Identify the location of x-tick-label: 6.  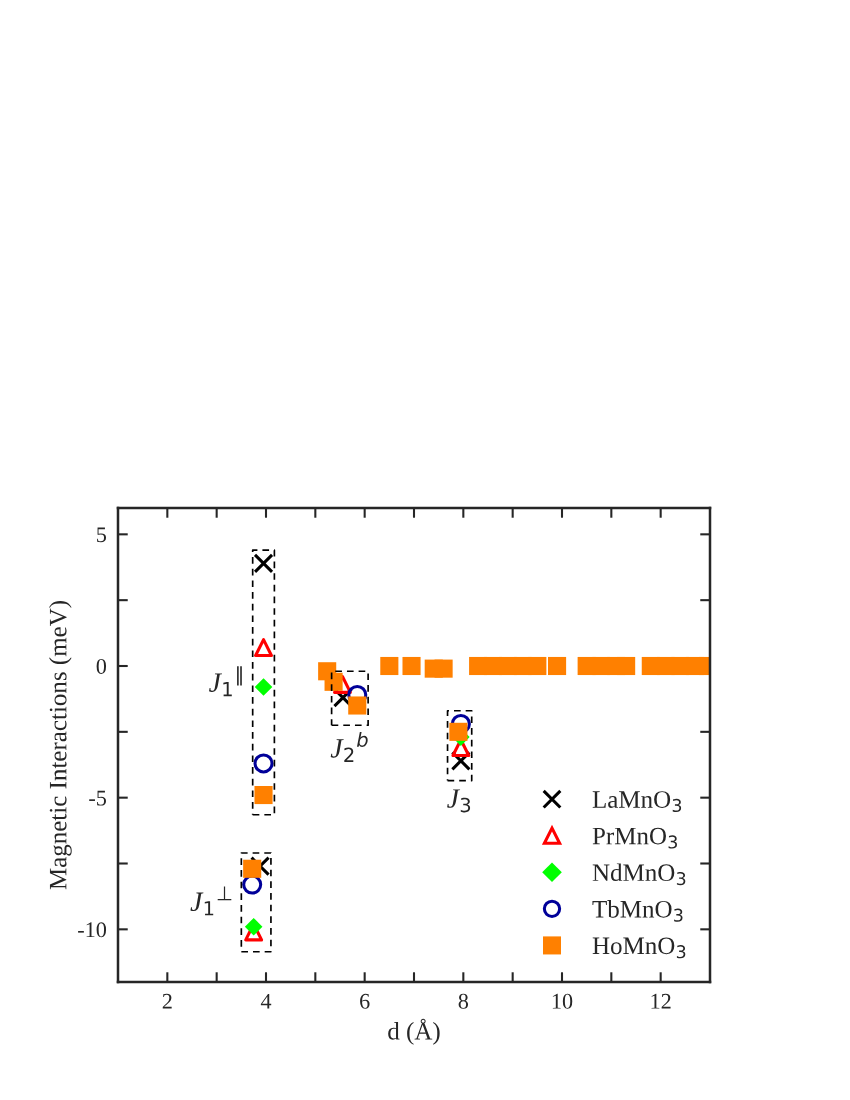
(365, 1001).